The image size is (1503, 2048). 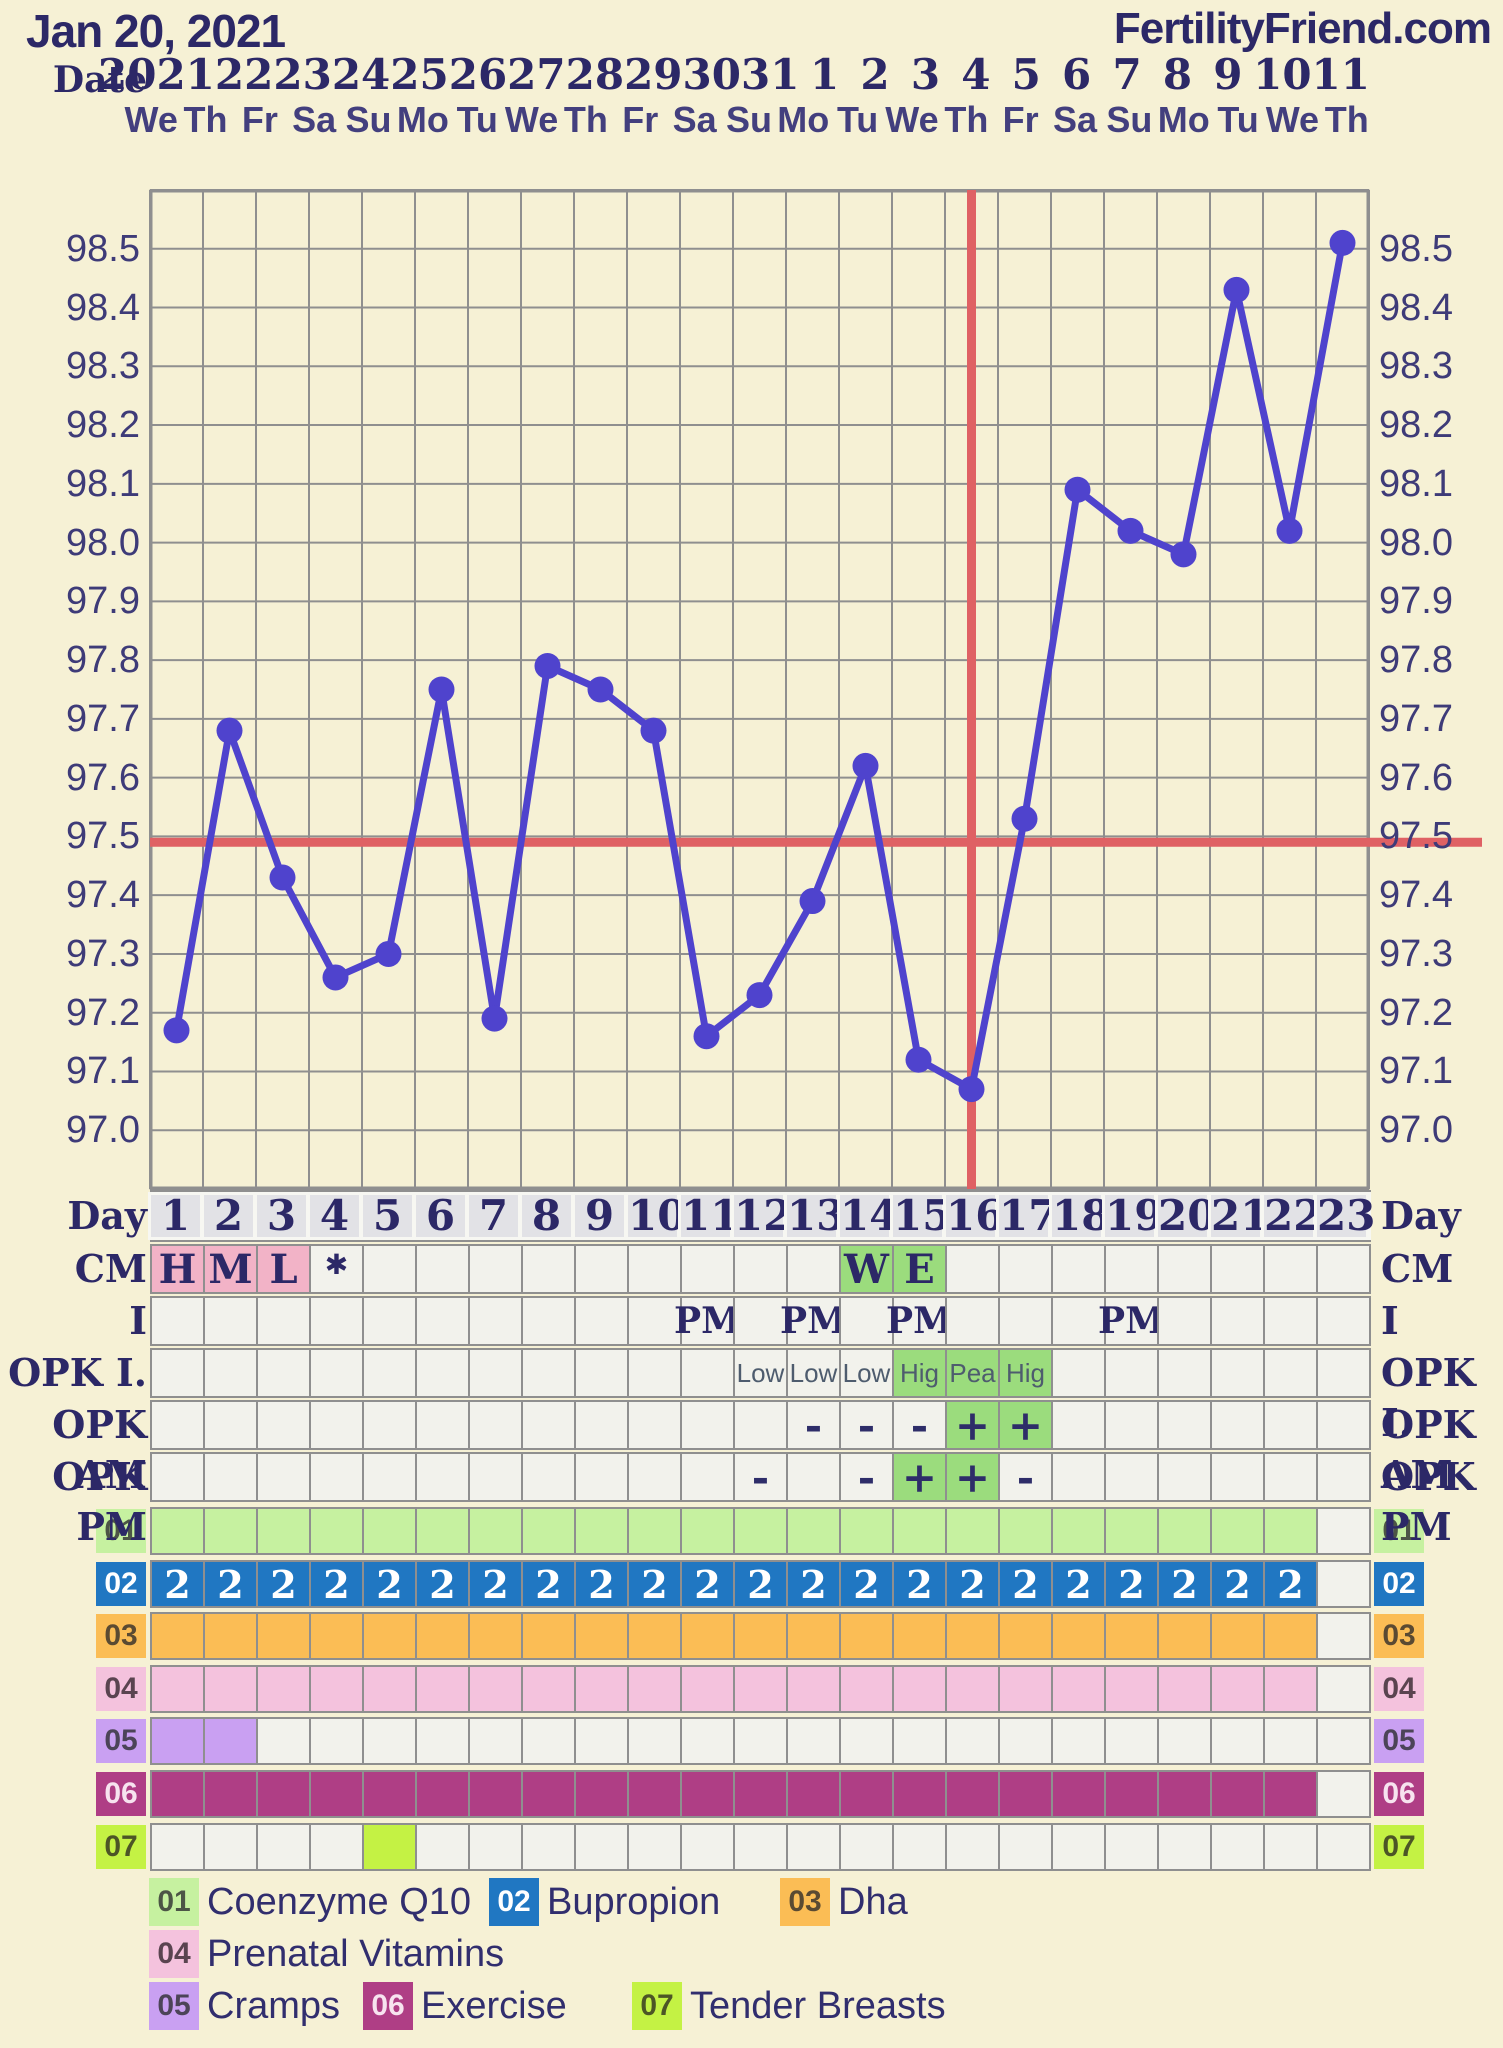 I want to click on day-cell: 19, so click(x=1132, y=1216).